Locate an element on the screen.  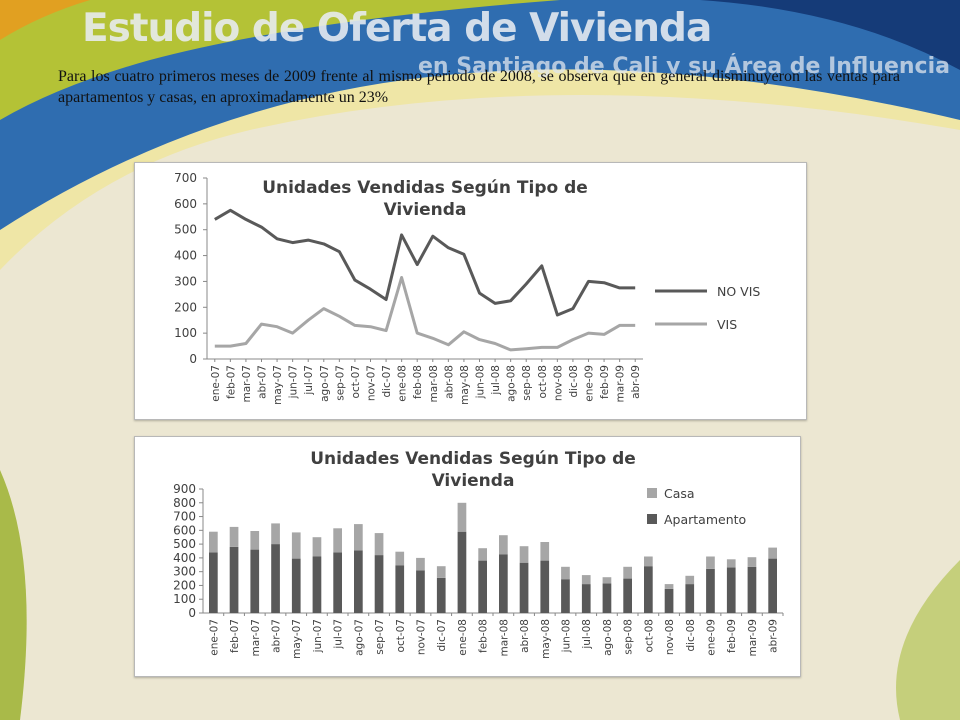
x-tick-label: may-07 is located at coordinates (278, 385).